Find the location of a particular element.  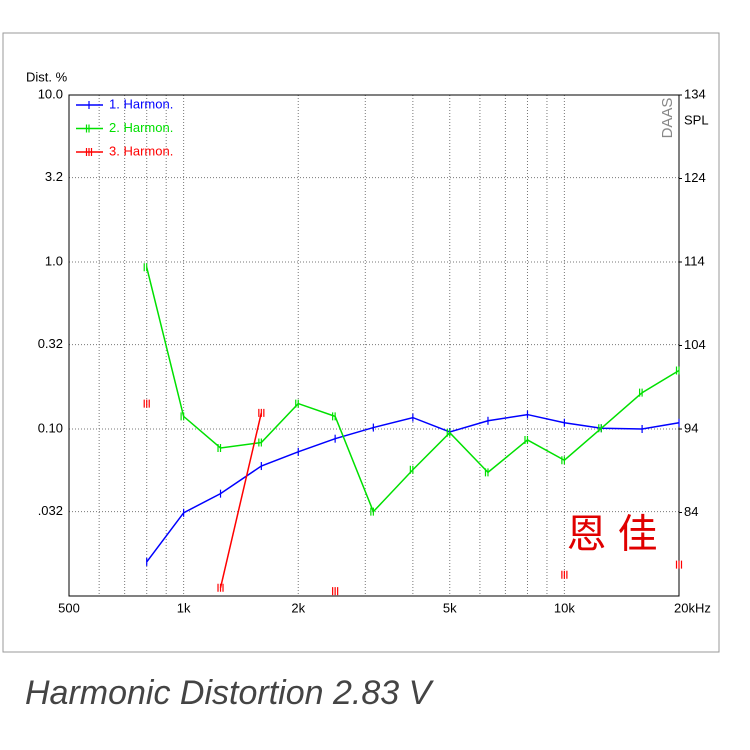

y2-tick-label: 94 is located at coordinates (691, 427).